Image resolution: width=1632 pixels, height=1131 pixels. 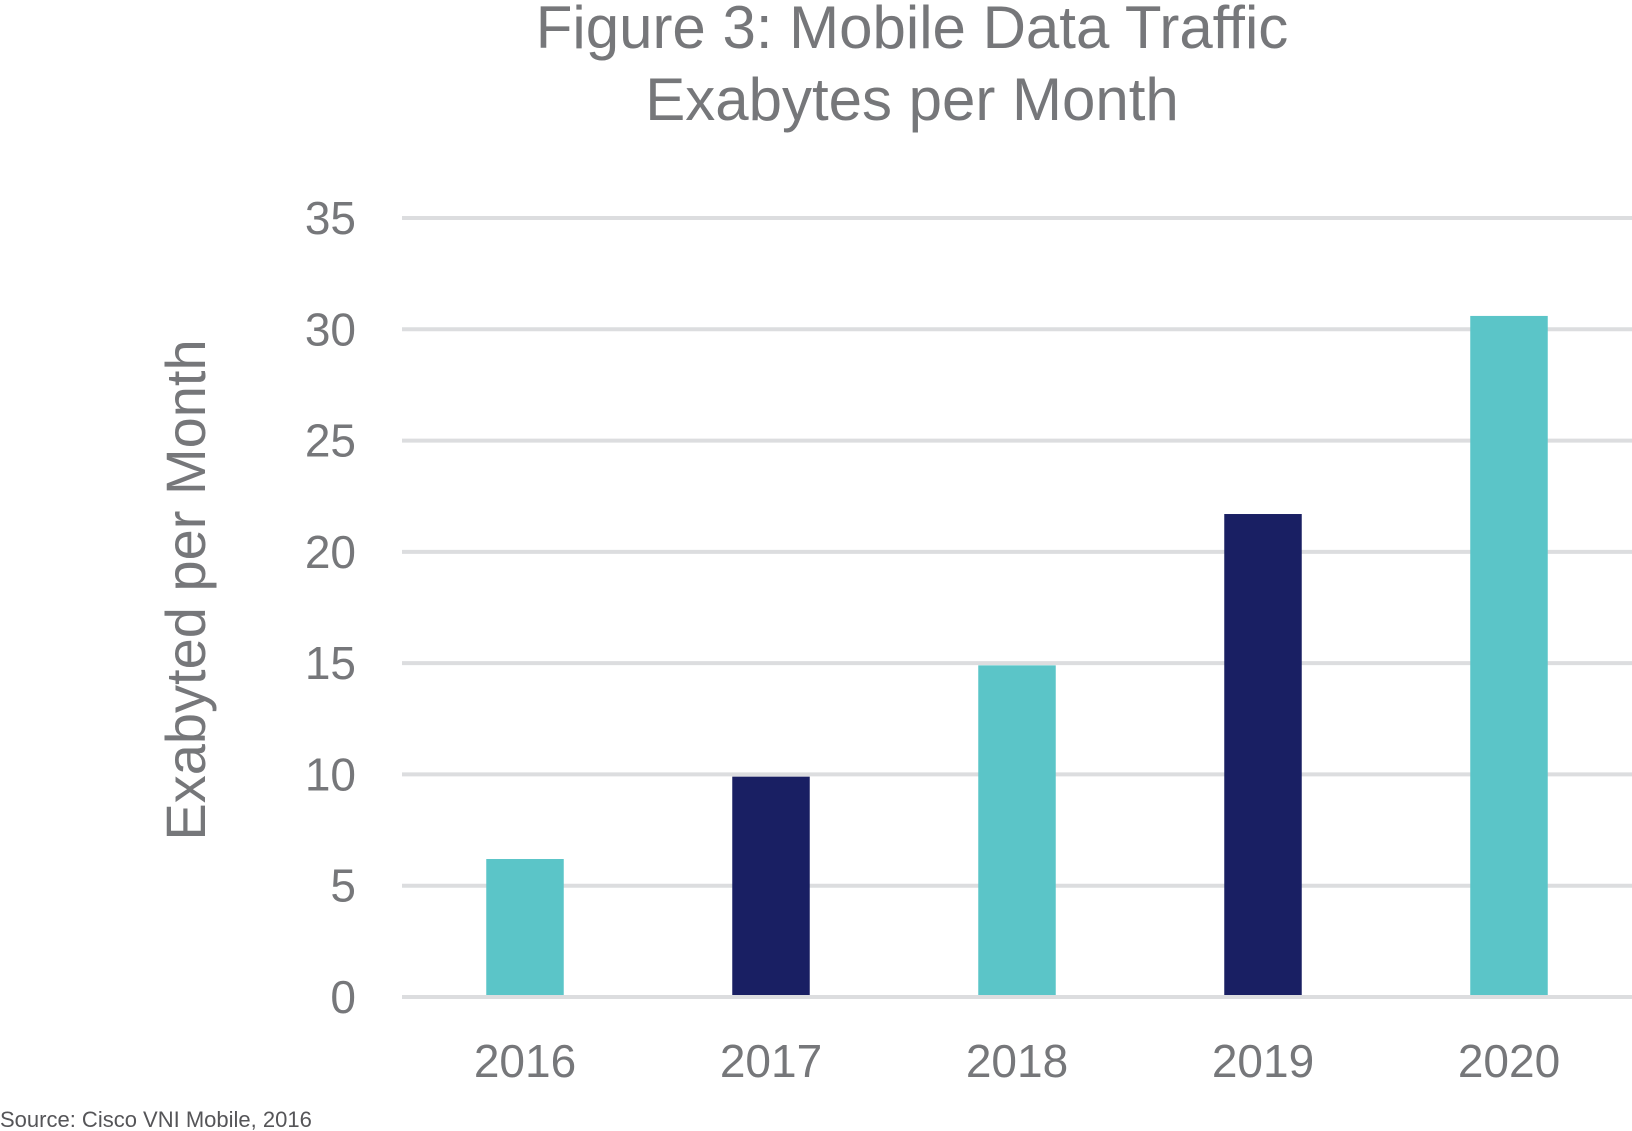 I want to click on x-tick-label: 2018, so click(x=1017, y=1061).